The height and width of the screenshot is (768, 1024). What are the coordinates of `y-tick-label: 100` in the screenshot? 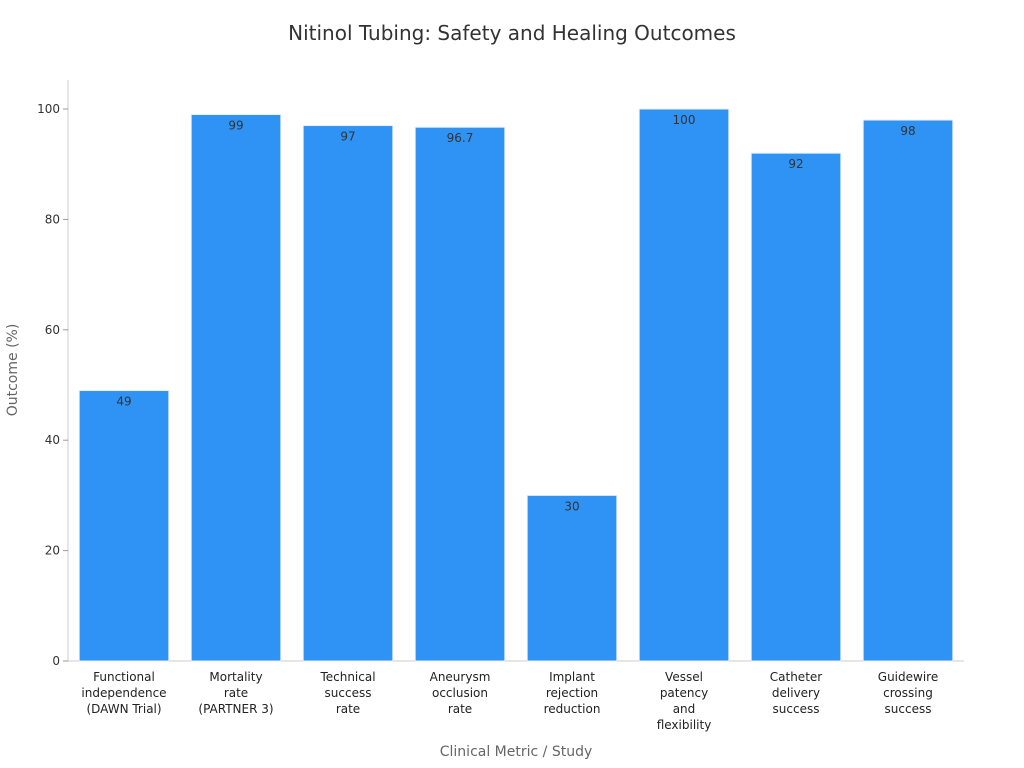 It's located at (48, 109).